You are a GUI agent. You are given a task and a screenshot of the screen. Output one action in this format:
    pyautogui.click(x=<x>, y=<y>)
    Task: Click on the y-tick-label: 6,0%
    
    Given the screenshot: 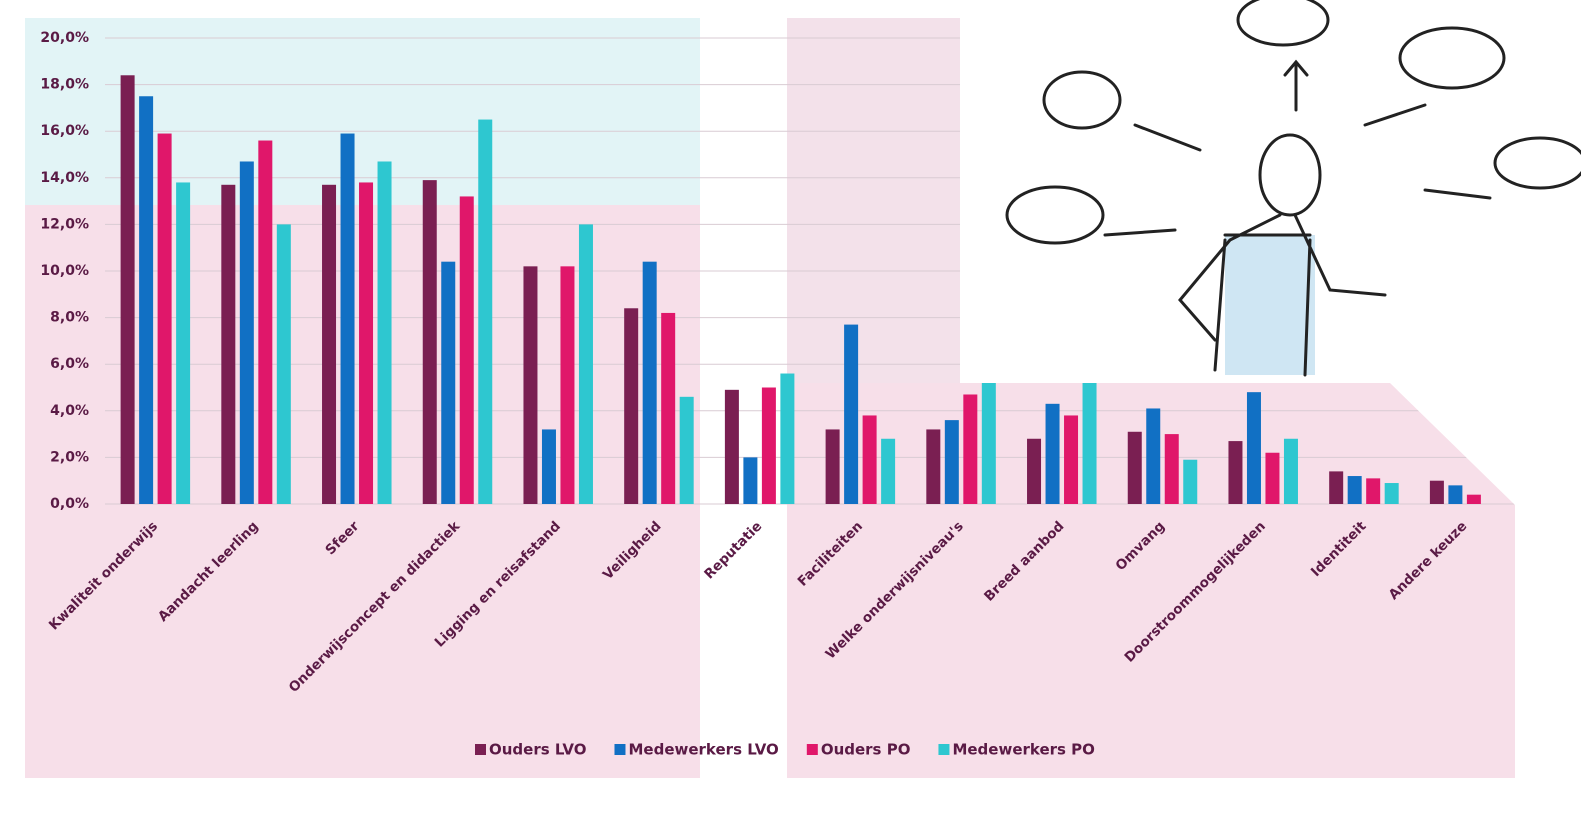 What is the action you would take?
    pyautogui.click(x=69, y=364)
    